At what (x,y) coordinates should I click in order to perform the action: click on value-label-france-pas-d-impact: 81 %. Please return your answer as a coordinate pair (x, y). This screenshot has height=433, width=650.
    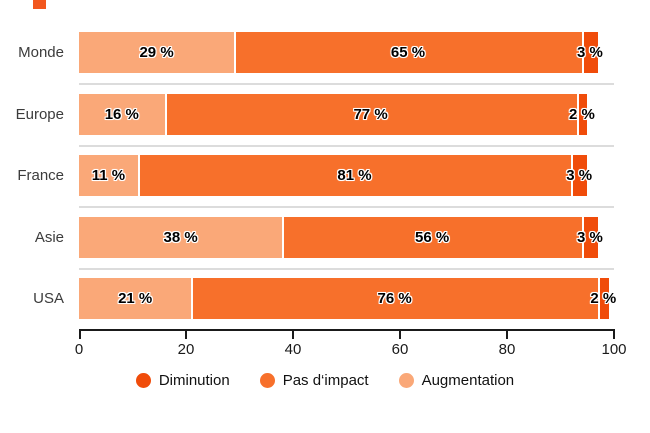
    Looking at the image, I should click on (354, 175).